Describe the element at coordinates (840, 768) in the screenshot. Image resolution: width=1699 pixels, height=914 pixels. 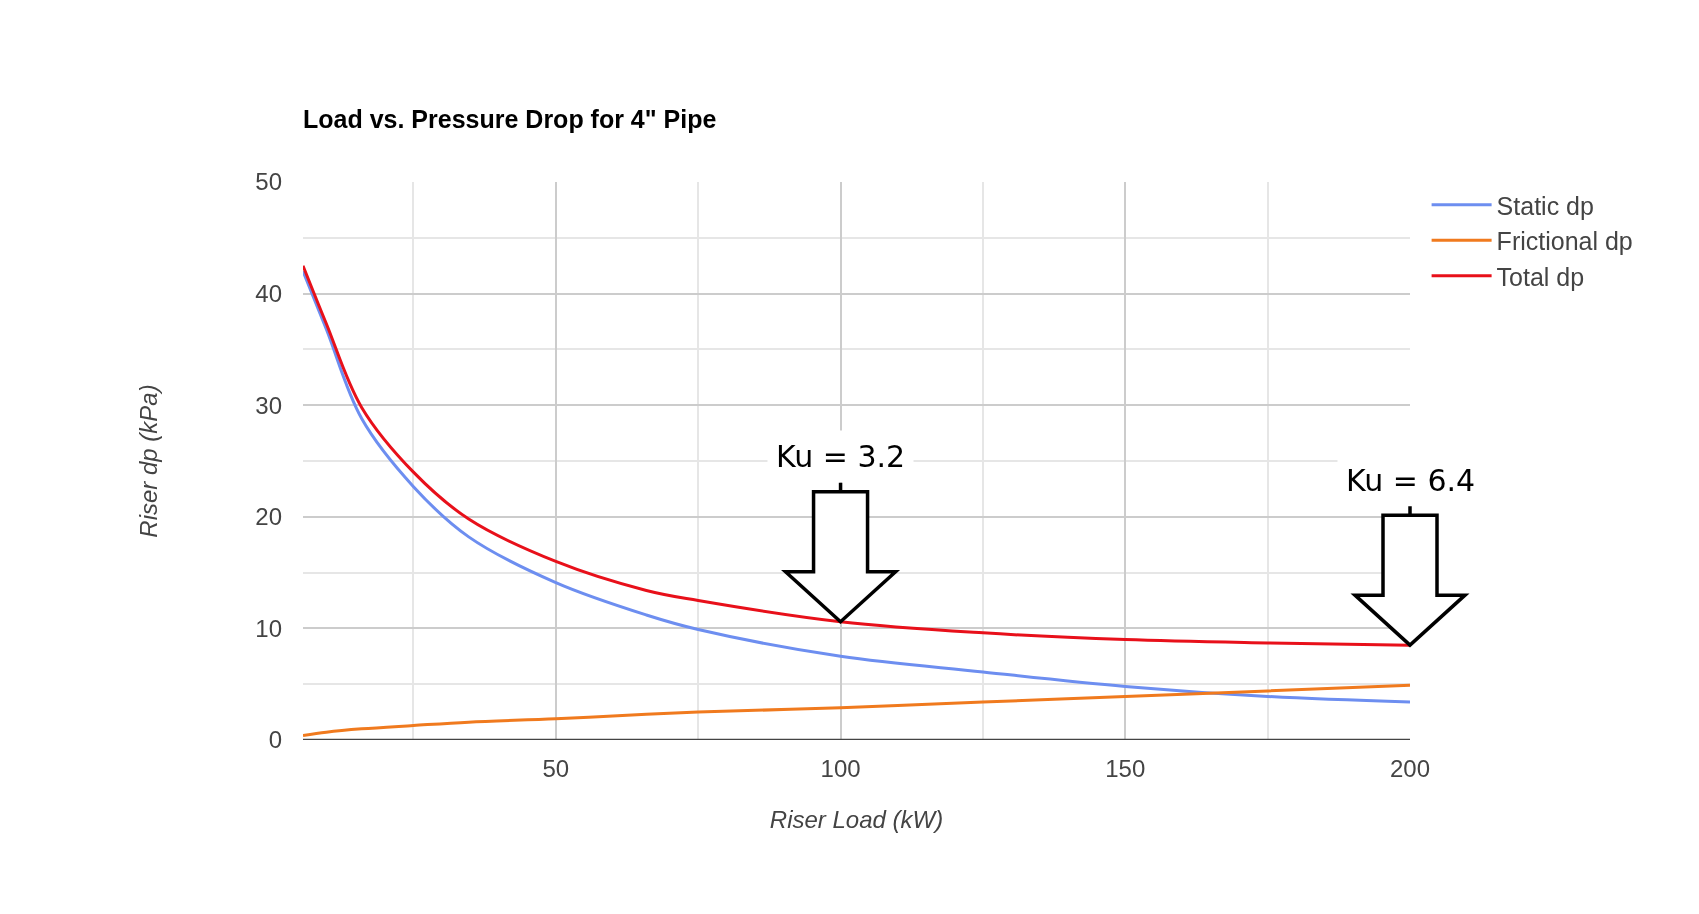
I see `x-tick-label: 100` at that location.